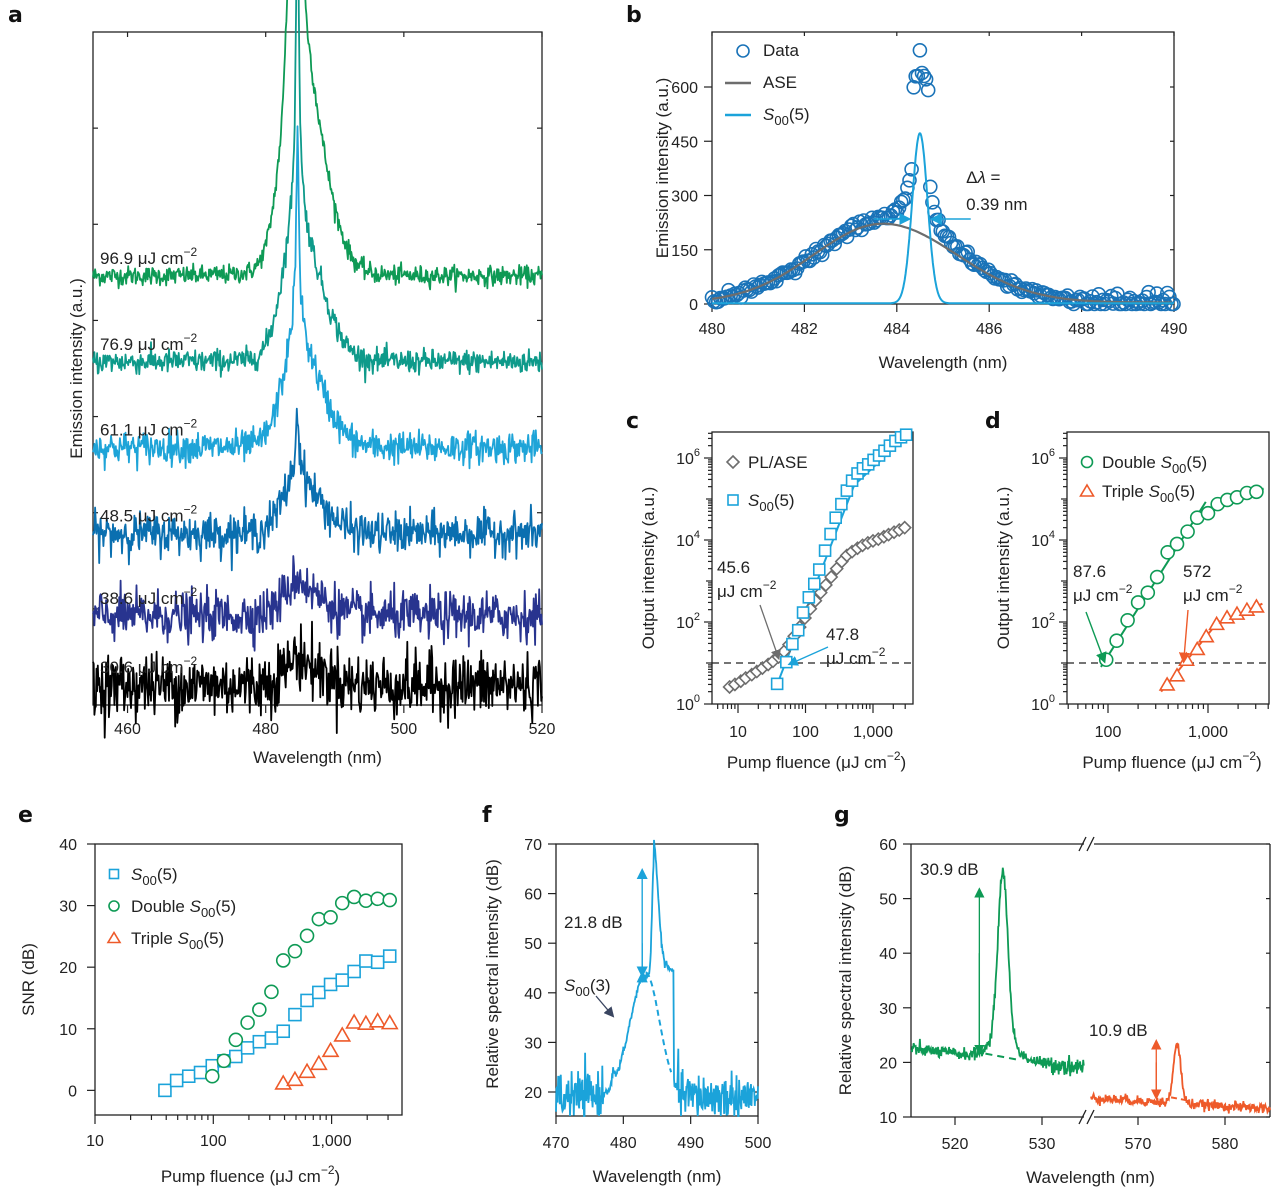 This screenshot has height=1194, width=1285. What do you see at coordinates (659, 1022) in the screenshot?
I see `background-fit-dashed` at bounding box center [659, 1022].